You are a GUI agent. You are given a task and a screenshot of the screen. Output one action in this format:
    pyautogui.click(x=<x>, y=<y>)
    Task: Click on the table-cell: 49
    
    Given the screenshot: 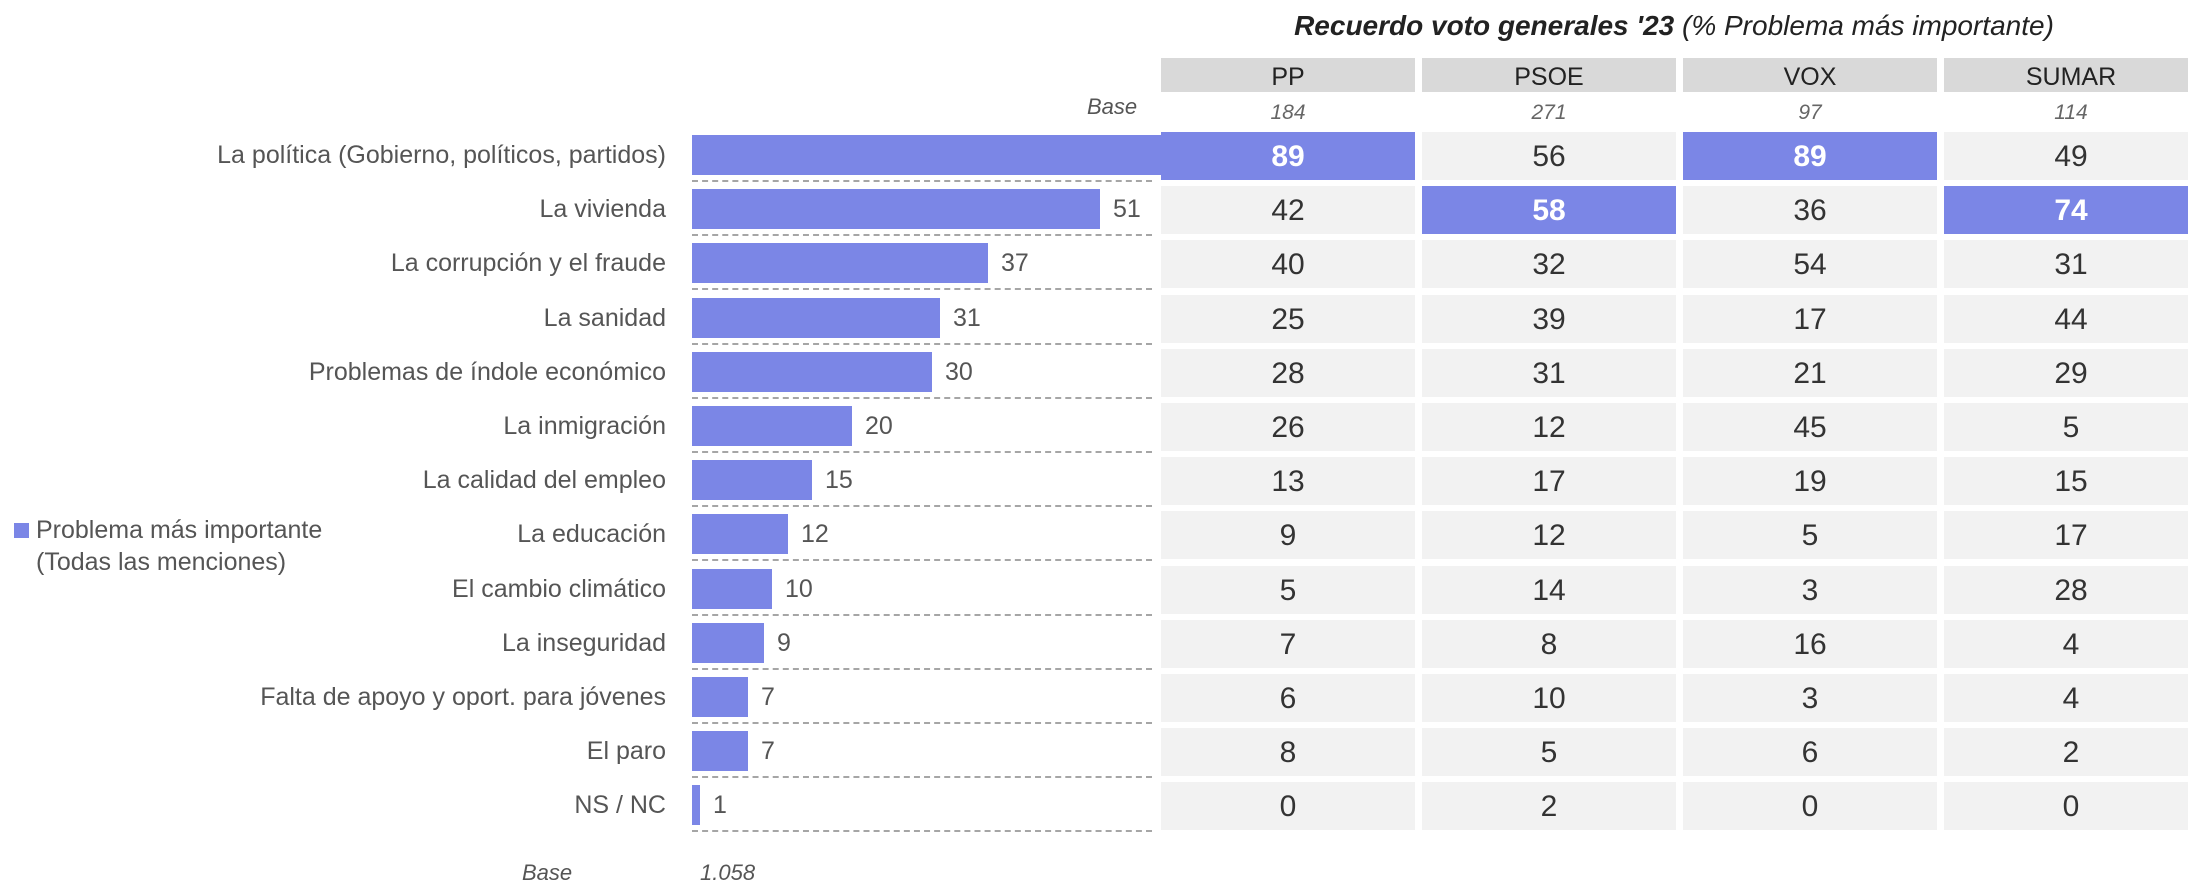 What is the action you would take?
    pyautogui.click(x=2066, y=156)
    